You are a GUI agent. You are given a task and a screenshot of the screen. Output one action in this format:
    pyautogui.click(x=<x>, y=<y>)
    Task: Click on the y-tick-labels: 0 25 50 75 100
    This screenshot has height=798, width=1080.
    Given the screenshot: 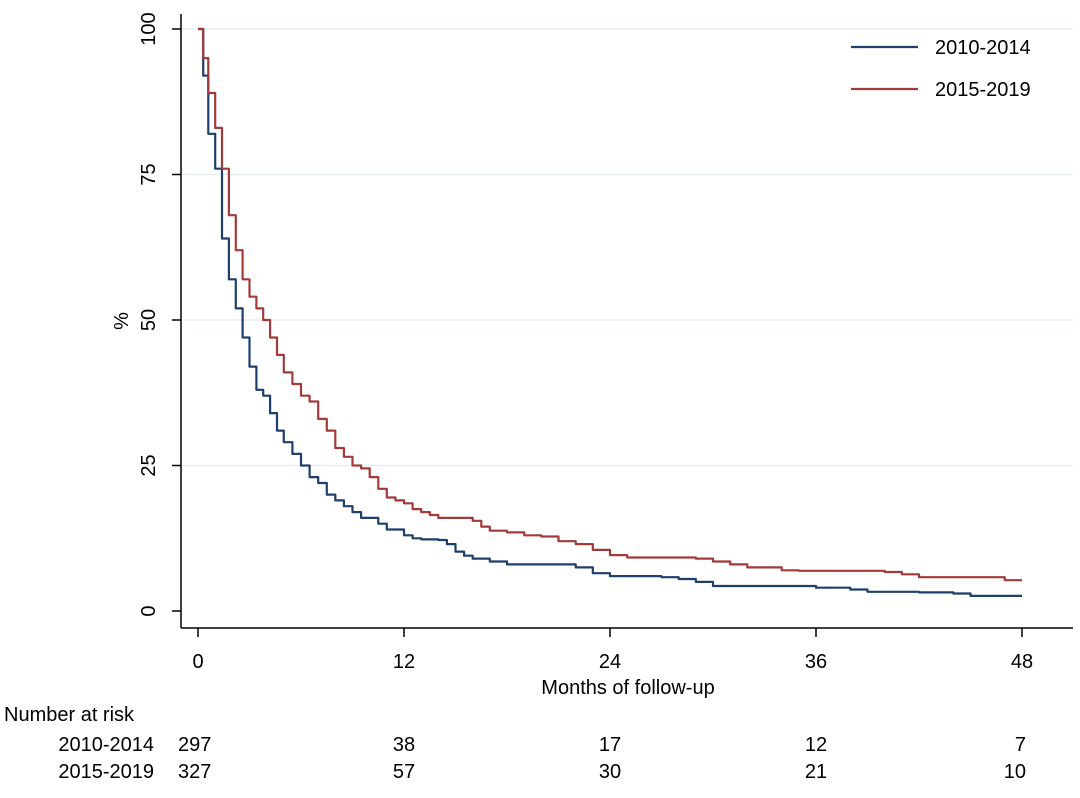 What is the action you would take?
    pyautogui.click(x=159, y=314)
    